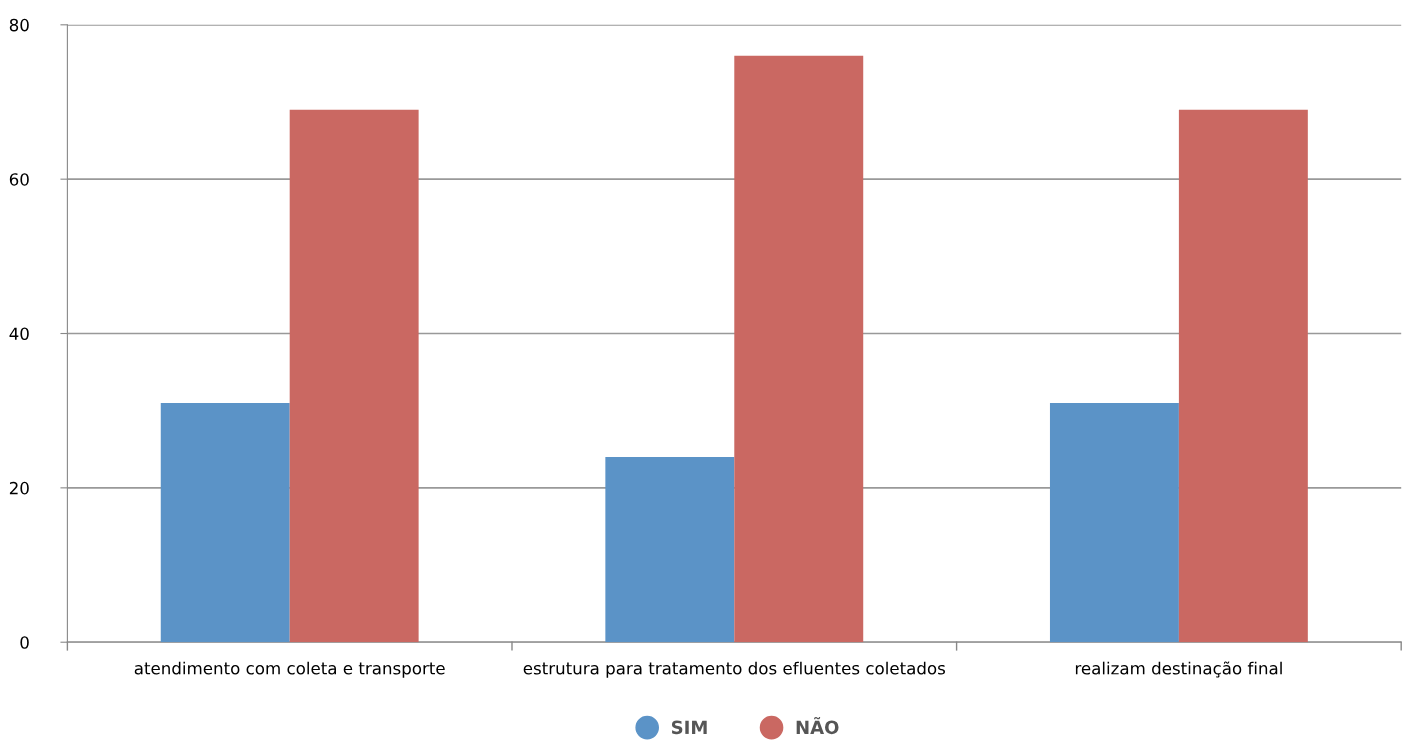  What do you see at coordinates (689, 727) in the screenshot?
I see `legend-label: SIM` at bounding box center [689, 727].